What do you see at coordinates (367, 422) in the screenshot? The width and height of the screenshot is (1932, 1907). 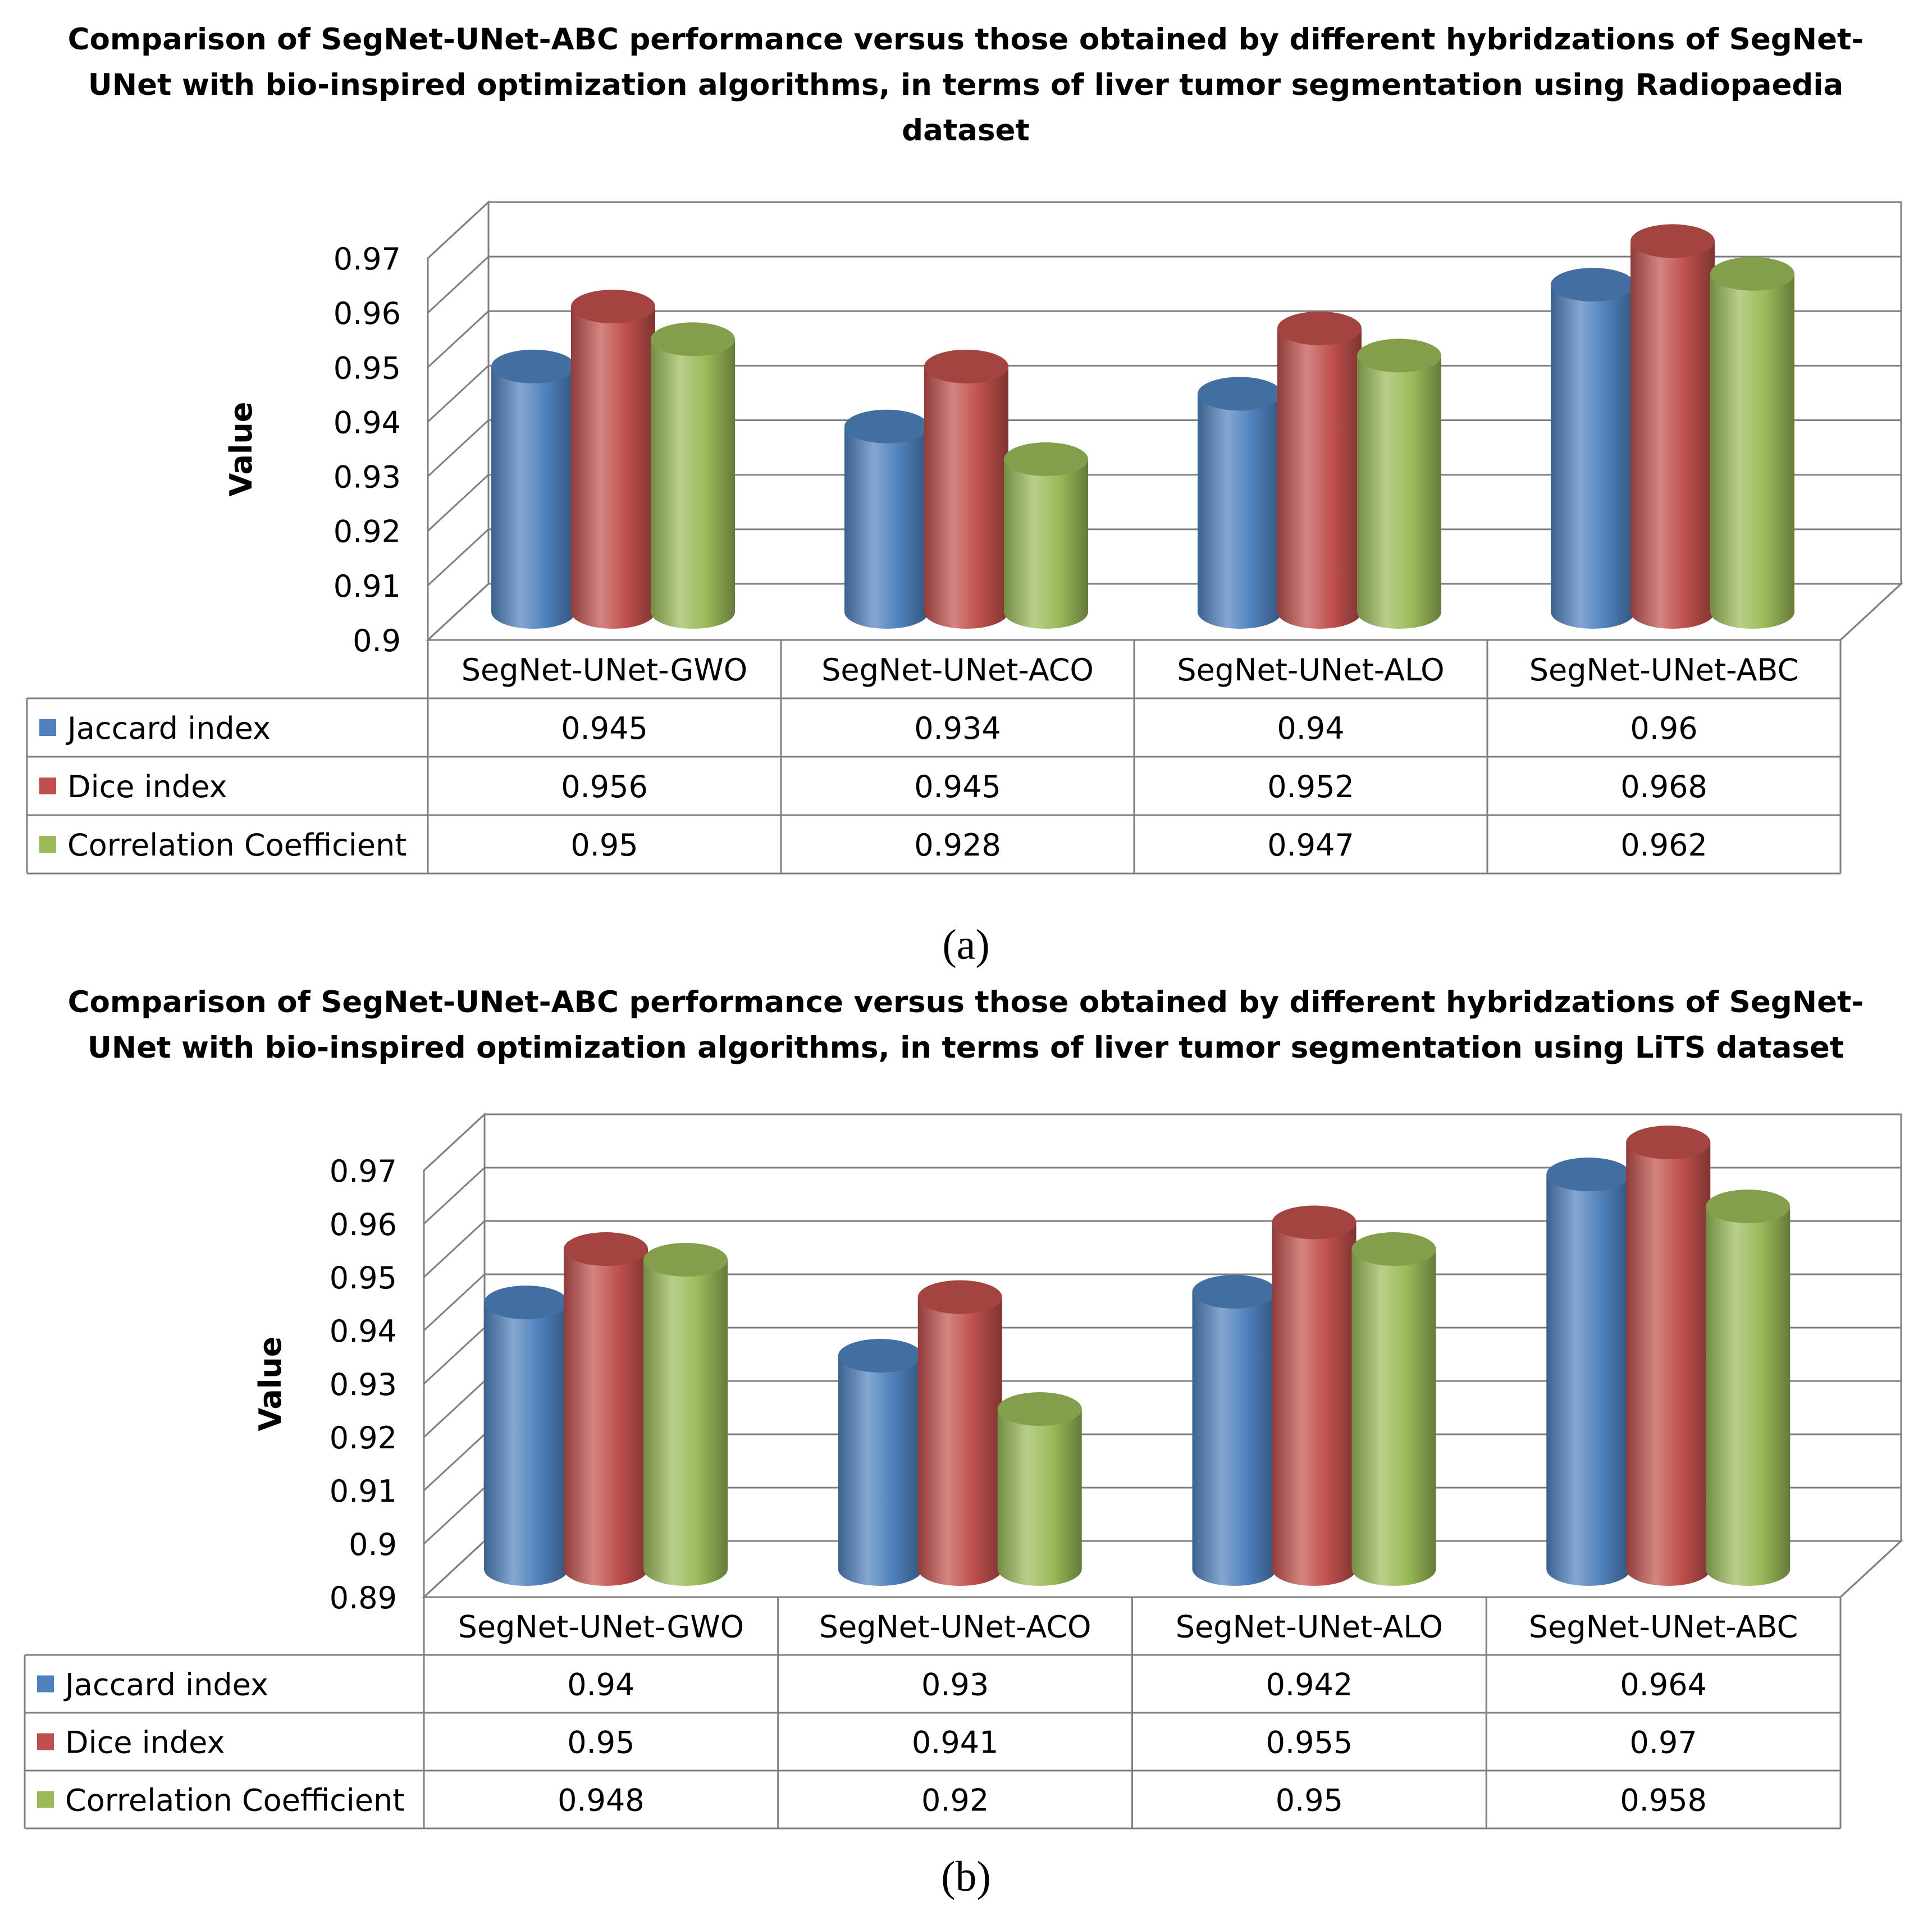 I see `y-tick-label: 0.94` at bounding box center [367, 422].